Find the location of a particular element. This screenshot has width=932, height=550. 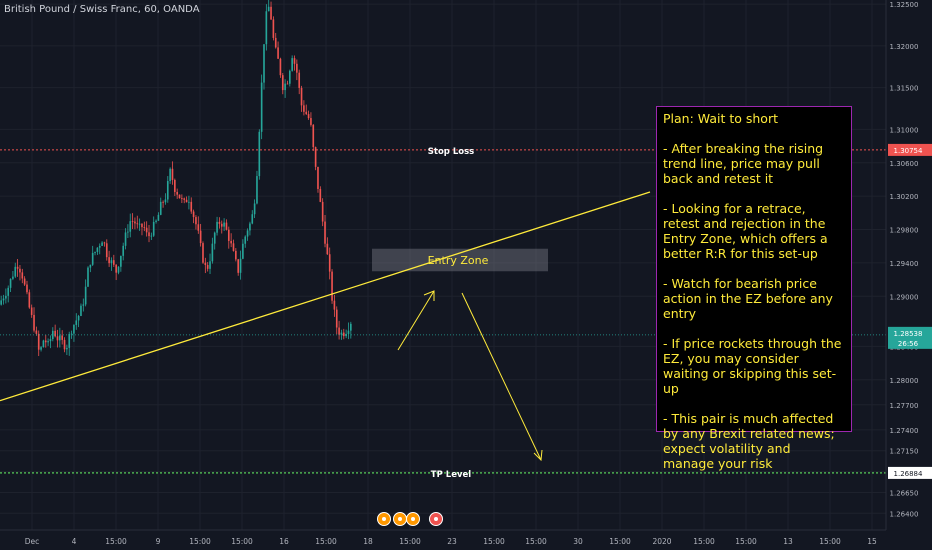

entry-zone-box is located at coordinates (460, 260).